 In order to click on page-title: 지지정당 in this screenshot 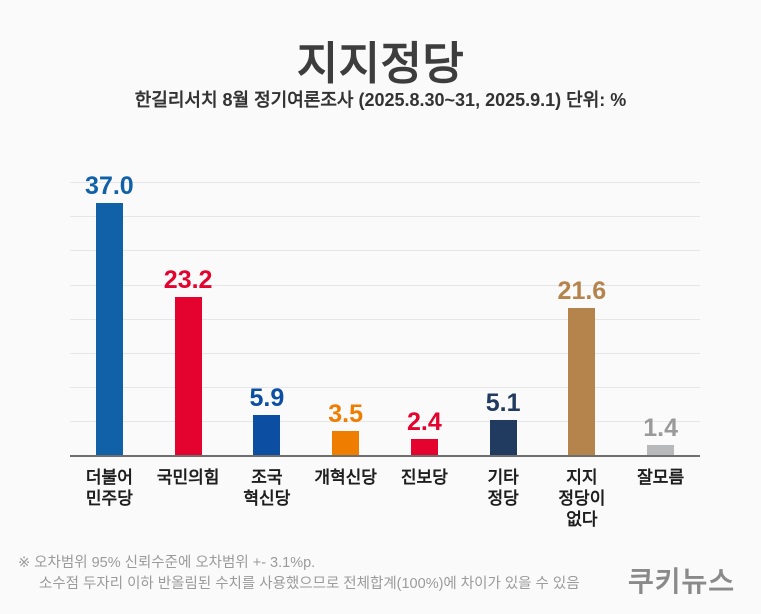, I will do `click(380, 63)`.